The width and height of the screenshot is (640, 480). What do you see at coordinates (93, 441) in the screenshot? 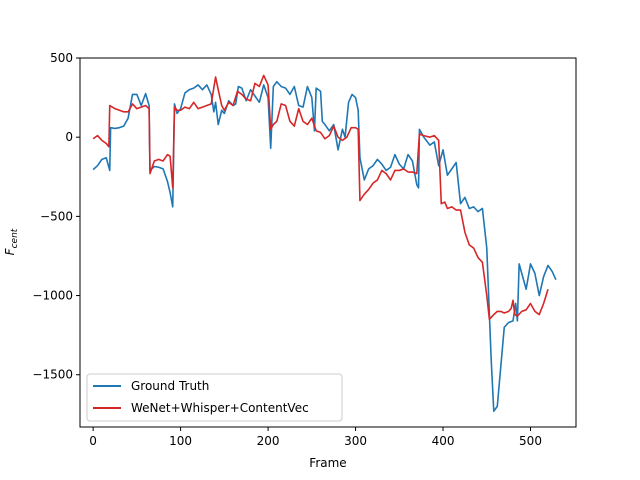
I see `x-tick-label: 0` at bounding box center [93, 441].